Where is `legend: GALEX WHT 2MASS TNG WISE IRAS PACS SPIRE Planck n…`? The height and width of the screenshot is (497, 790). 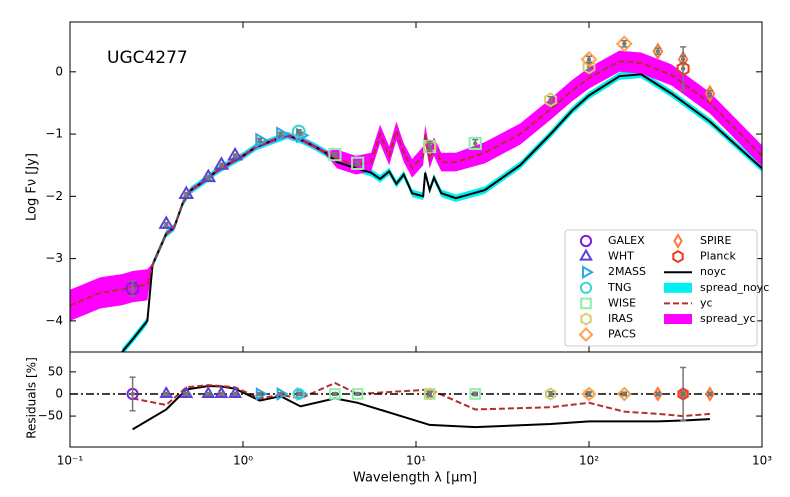 legend: GALEX WHT 2MASS TNG WISE IRAS PACS SPIRE Planck n… is located at coordinates (666, 288).